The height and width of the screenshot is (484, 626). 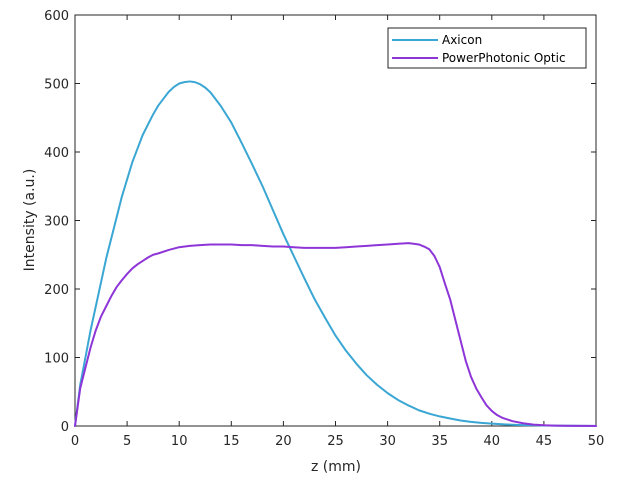 I want to click on x-tick-label: 40, so click(x=492, y=441).